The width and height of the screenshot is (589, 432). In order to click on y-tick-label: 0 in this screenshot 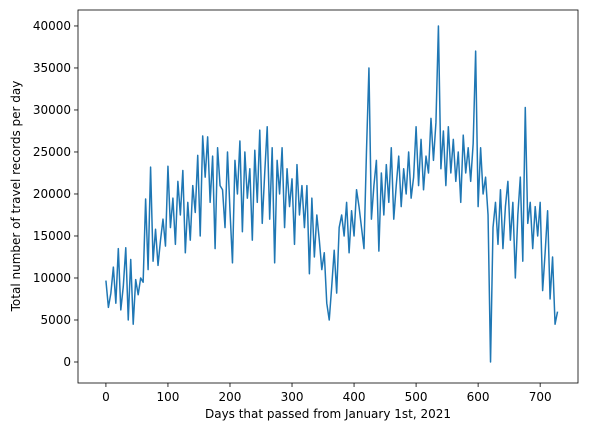, I will do `click(67, 362)`.